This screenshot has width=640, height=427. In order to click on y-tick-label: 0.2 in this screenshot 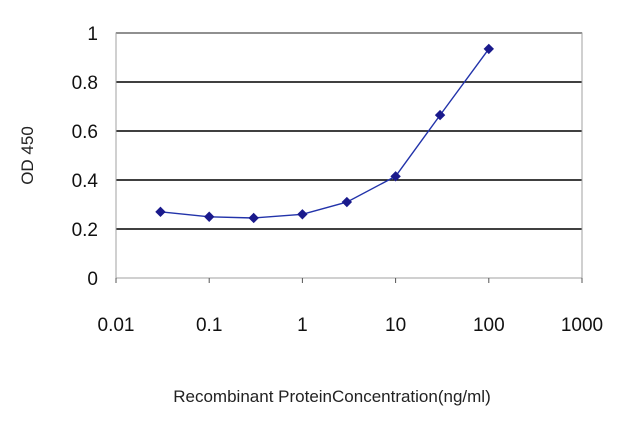, I will do `click(85, 230)`.